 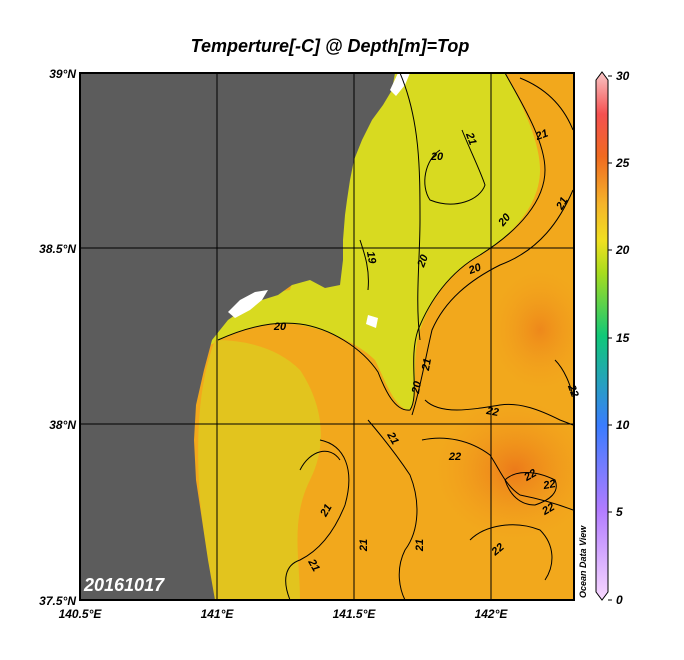 What do you see at coordinates (623, 338) in the screenshot?
I see `colorbar-label-15: 15` at bounding box center [623, 338].